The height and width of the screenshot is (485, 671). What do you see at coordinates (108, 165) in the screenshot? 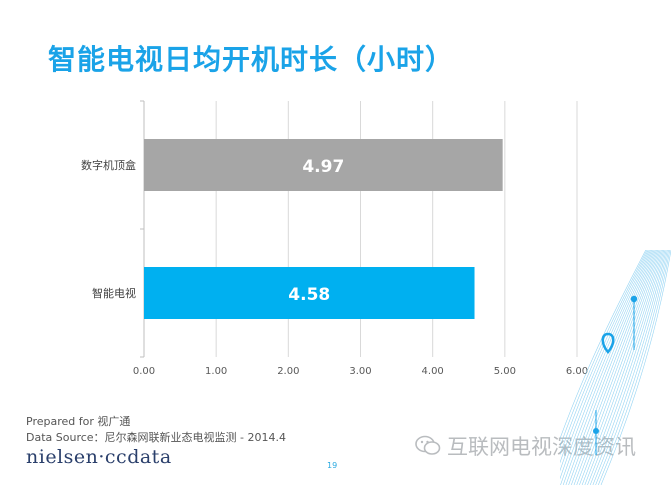
I see `category-label: 数字机顶盒` at bounding box center [108, 165].